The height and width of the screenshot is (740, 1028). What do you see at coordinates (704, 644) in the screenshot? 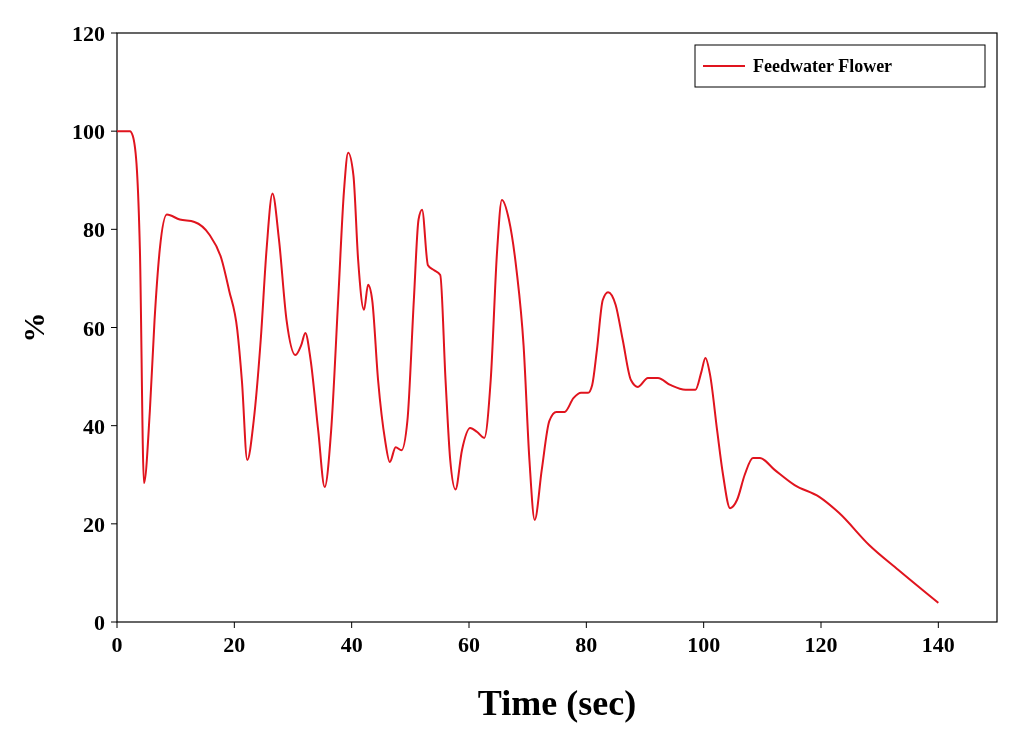
I see `x-tick-label: 100` at bounding box center [704, 644].